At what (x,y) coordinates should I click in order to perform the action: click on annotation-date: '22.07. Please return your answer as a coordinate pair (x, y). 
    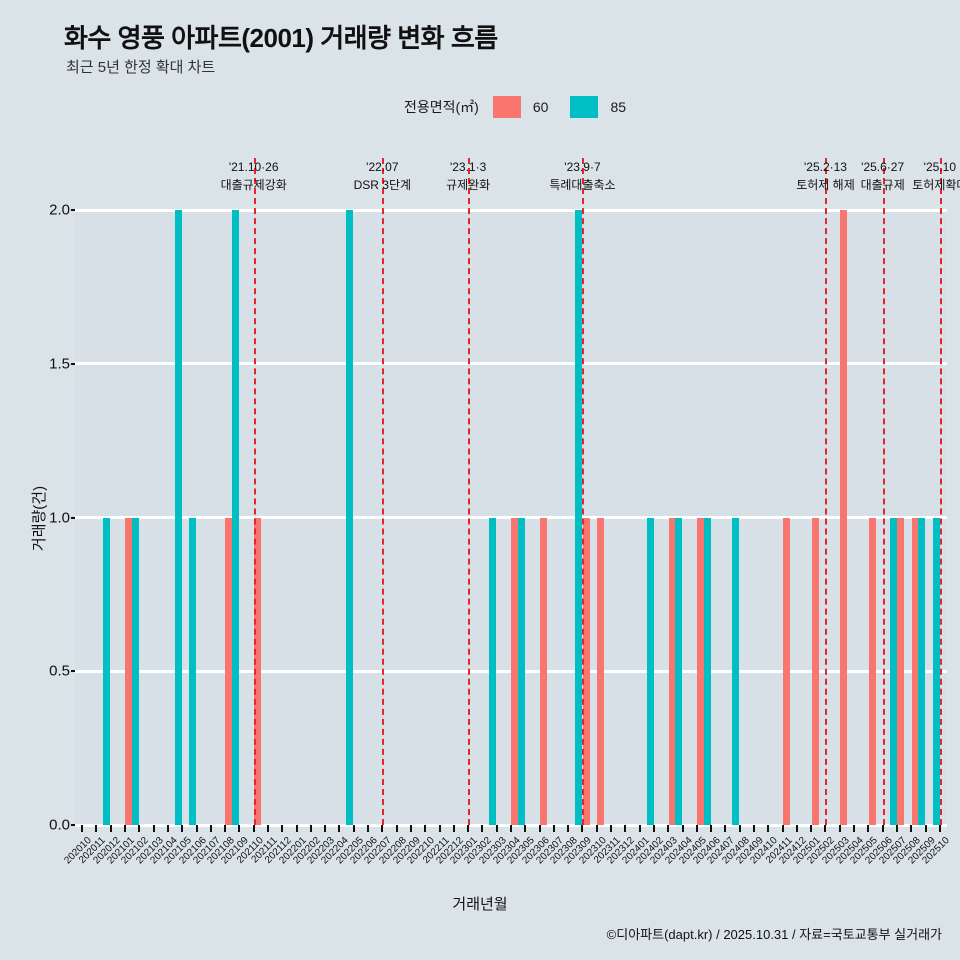
    Looking at the image, I should click on (382, 167).